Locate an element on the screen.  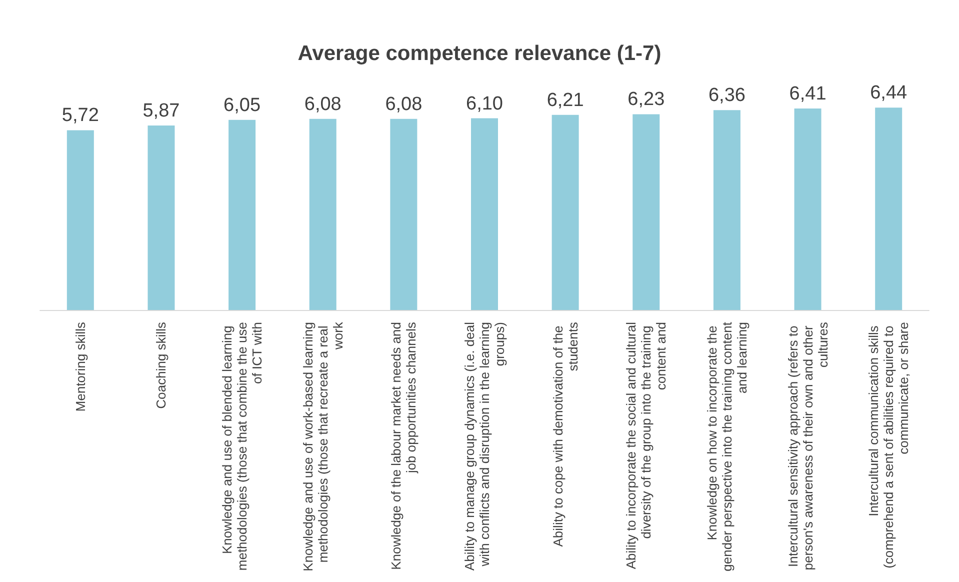
data-label: 6,41 is located at coordinates (807, 94).